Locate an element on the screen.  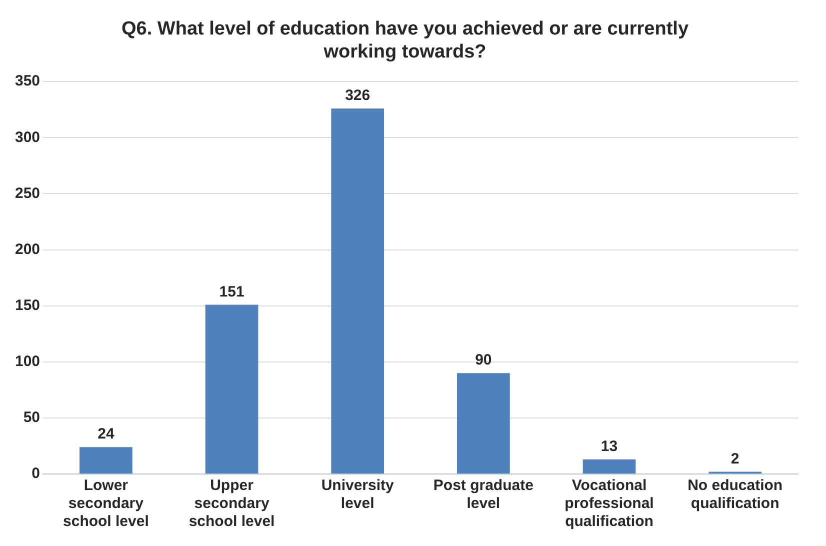
x-tick-label: Lower secondary school level is located at coordinates (106, 503).